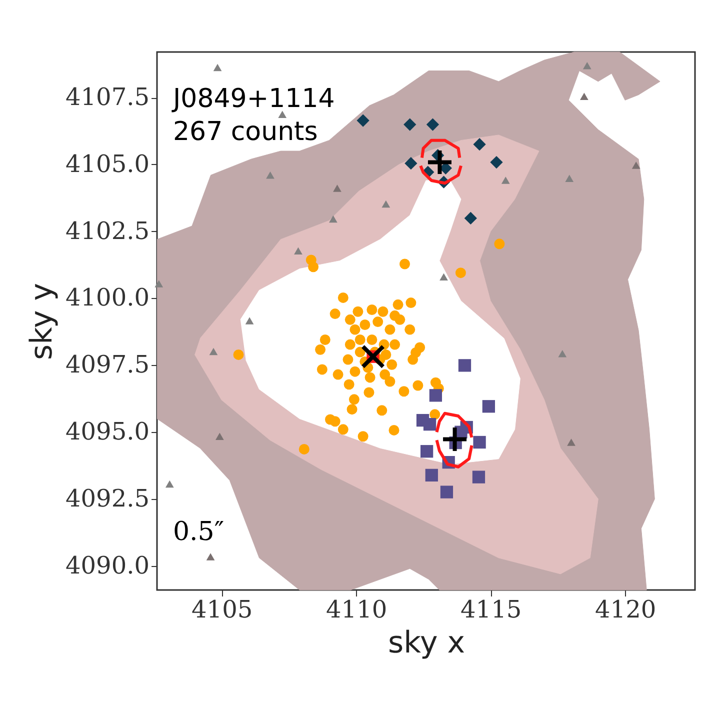  I want to click on x-tick-label: 4115, so click(491, 610).